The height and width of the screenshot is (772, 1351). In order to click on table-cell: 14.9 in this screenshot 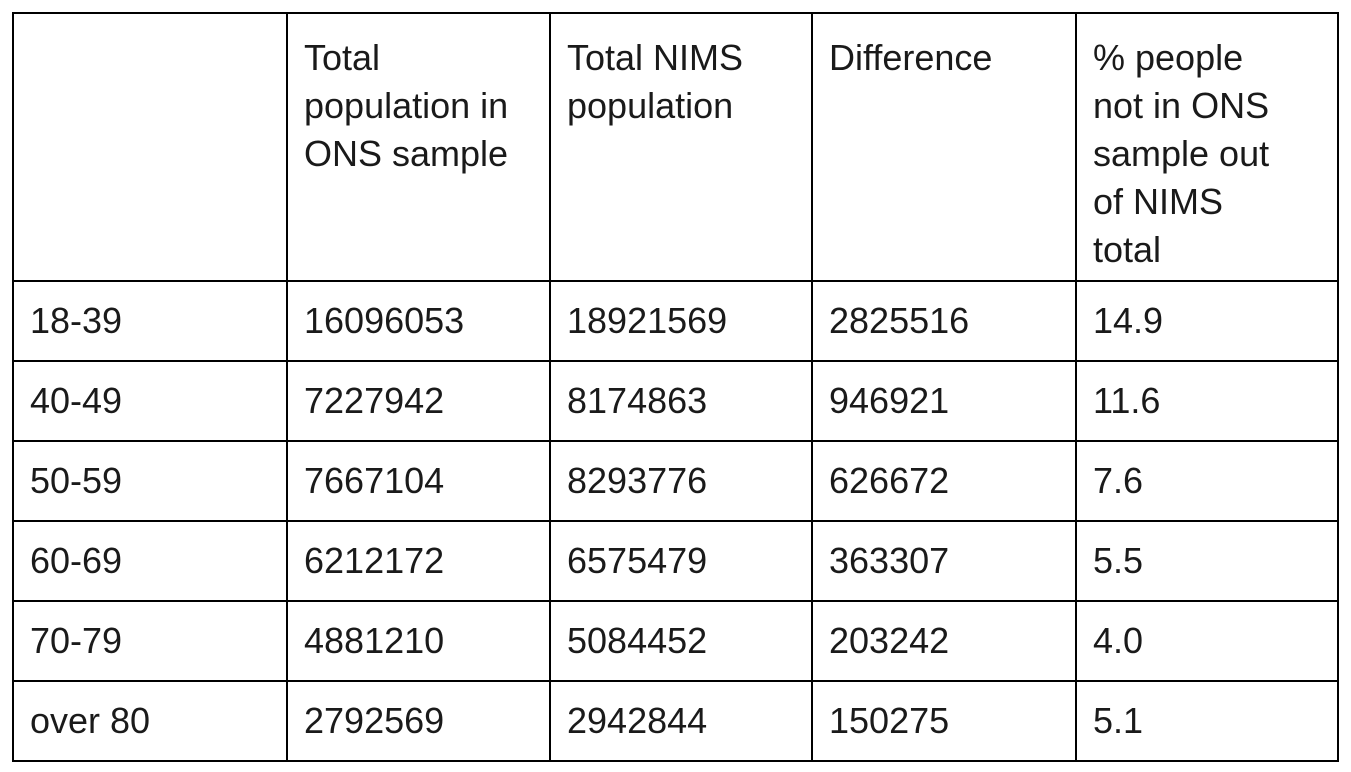, I will do `click(1207, 321)`.